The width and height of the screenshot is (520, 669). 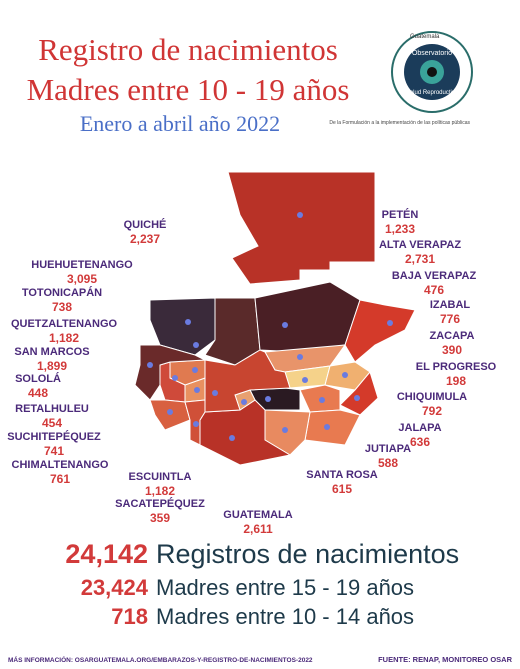 What do you see at coordinates (432, 72) in the screenshot?
I see `logo-pupil` at bounding box center [432, 72].